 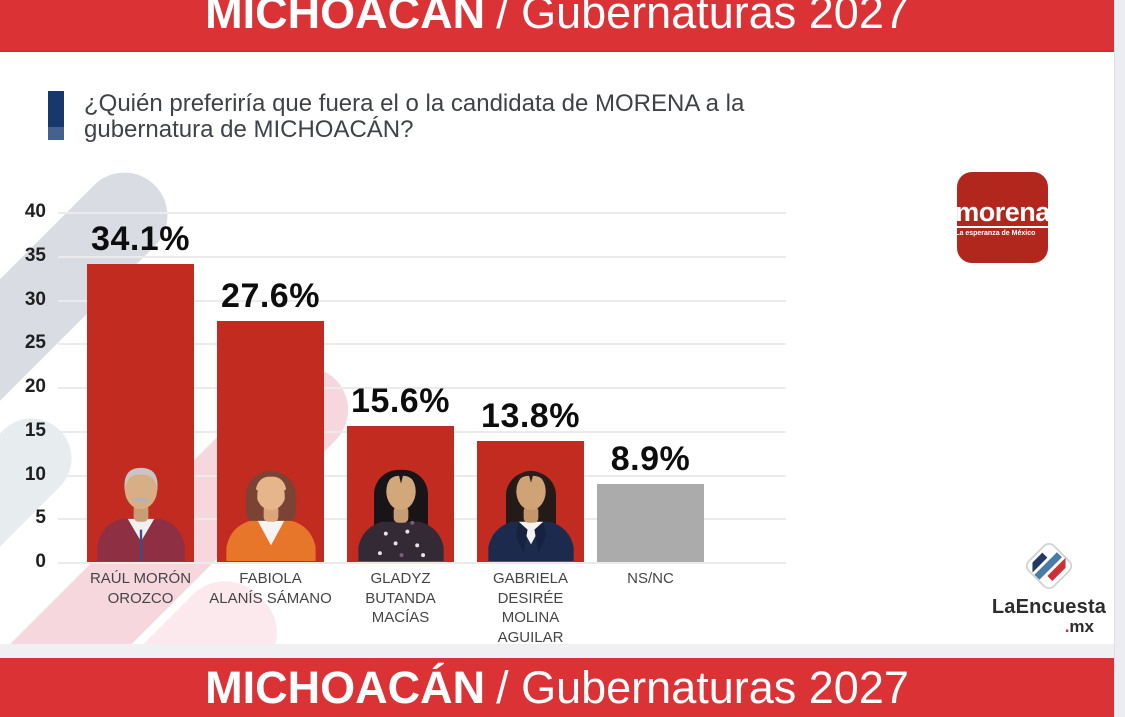 I want to click on bar-category-label: GABRIELA DESIRÉE MOLINA AGUILAR, so click(x=530, y=608).